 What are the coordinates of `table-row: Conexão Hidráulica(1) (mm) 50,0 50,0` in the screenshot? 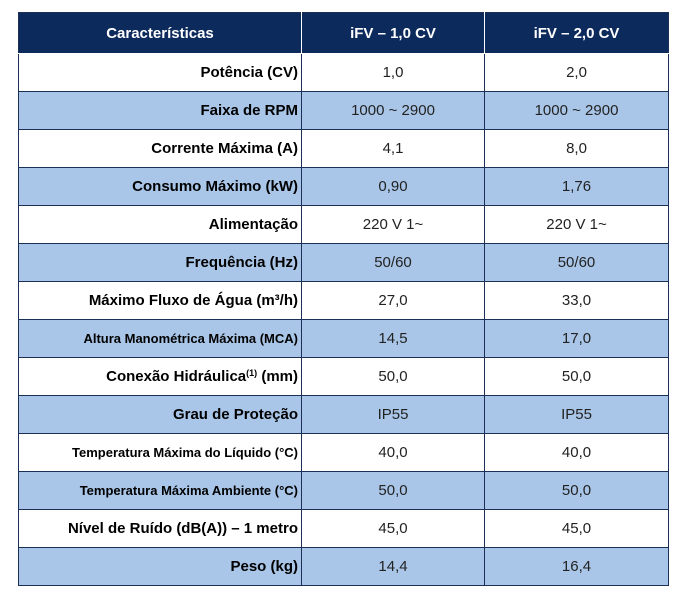 It's located at (343, 376).